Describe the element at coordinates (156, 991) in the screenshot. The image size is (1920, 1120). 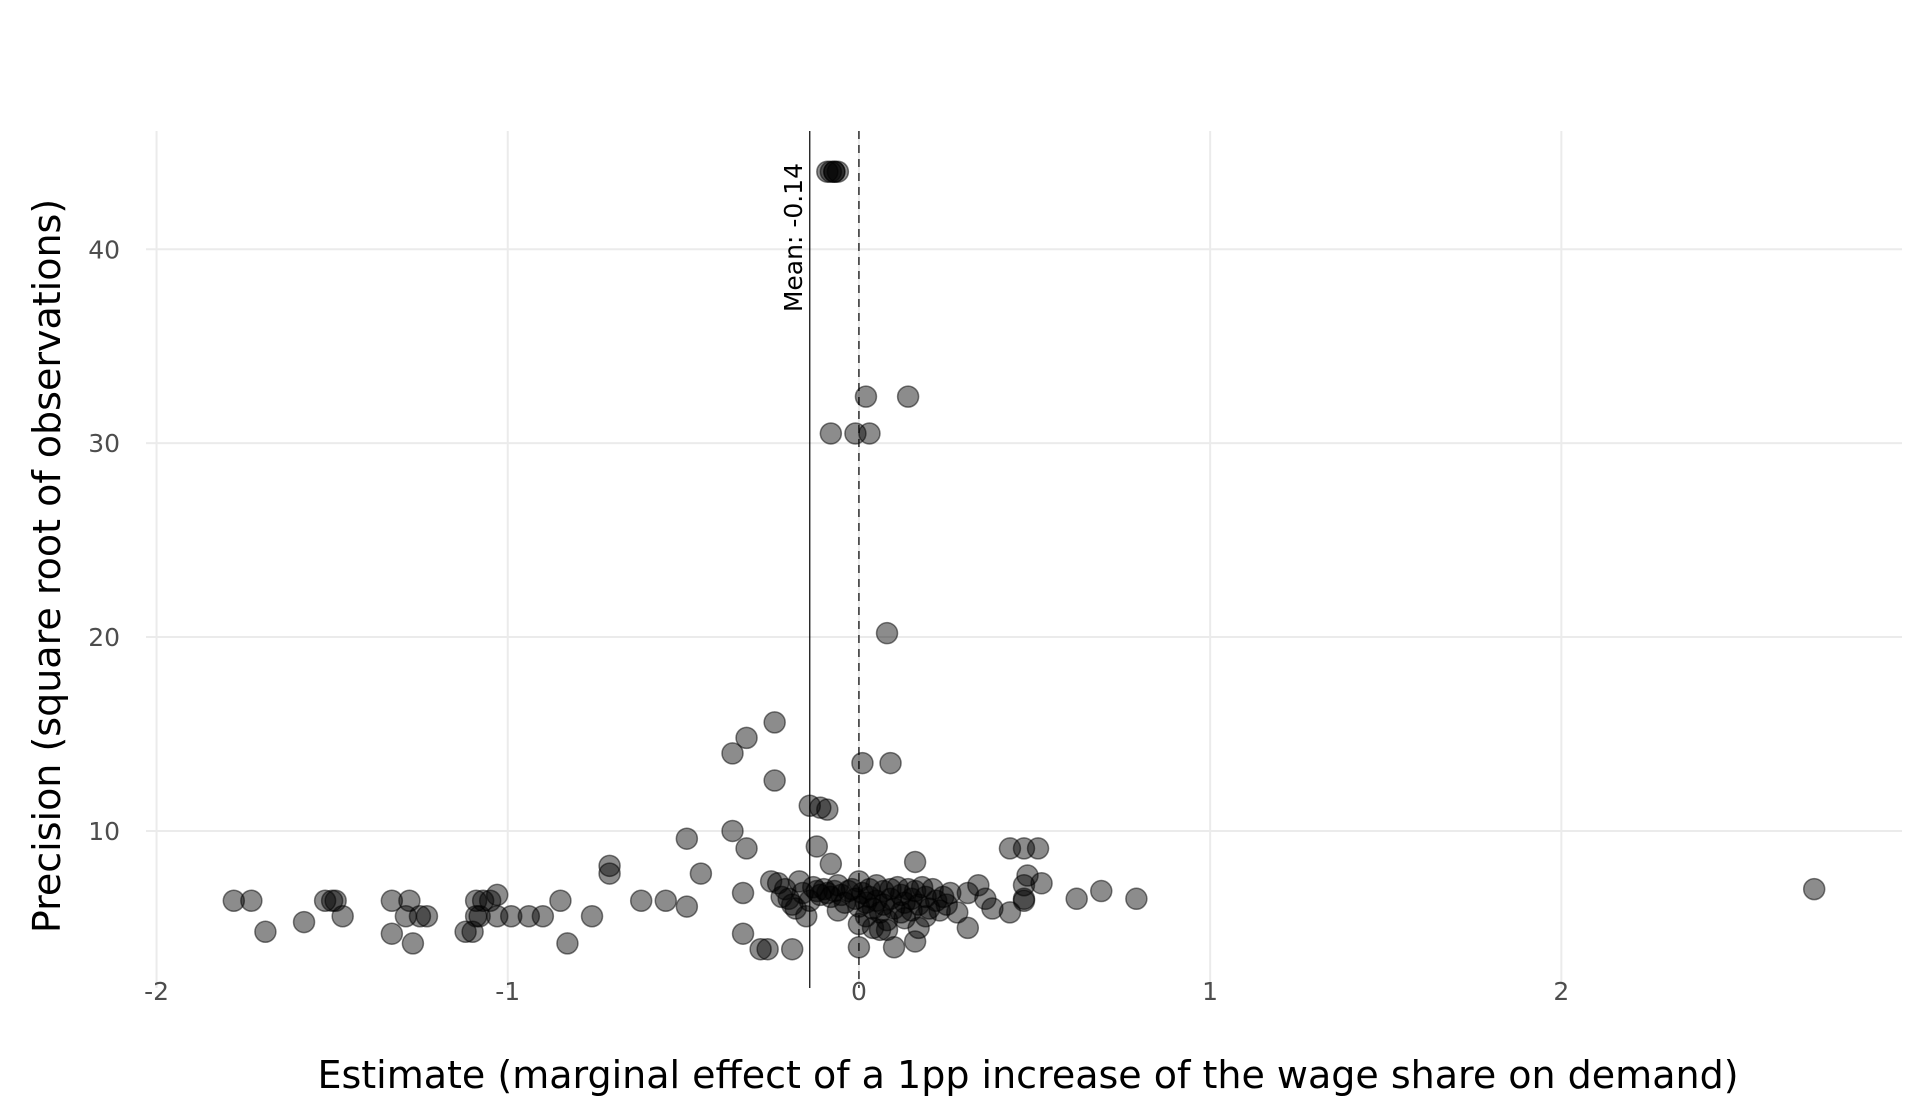
I see `x-tick-label: -2` at that location.